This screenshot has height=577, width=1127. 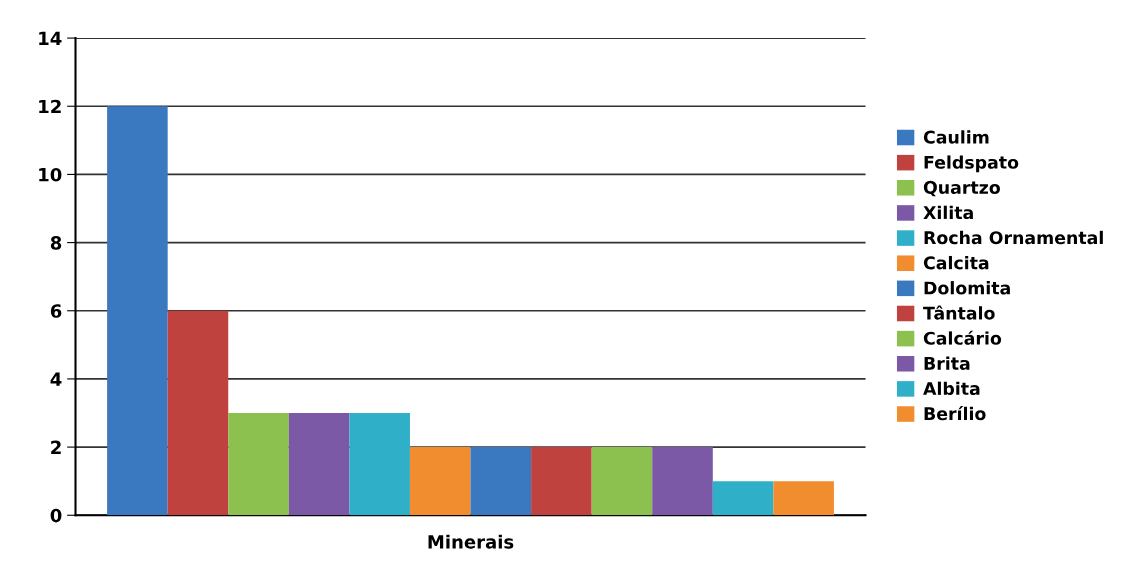 I want to click on legend-label: Dolomita, so click(x=967, y=288).